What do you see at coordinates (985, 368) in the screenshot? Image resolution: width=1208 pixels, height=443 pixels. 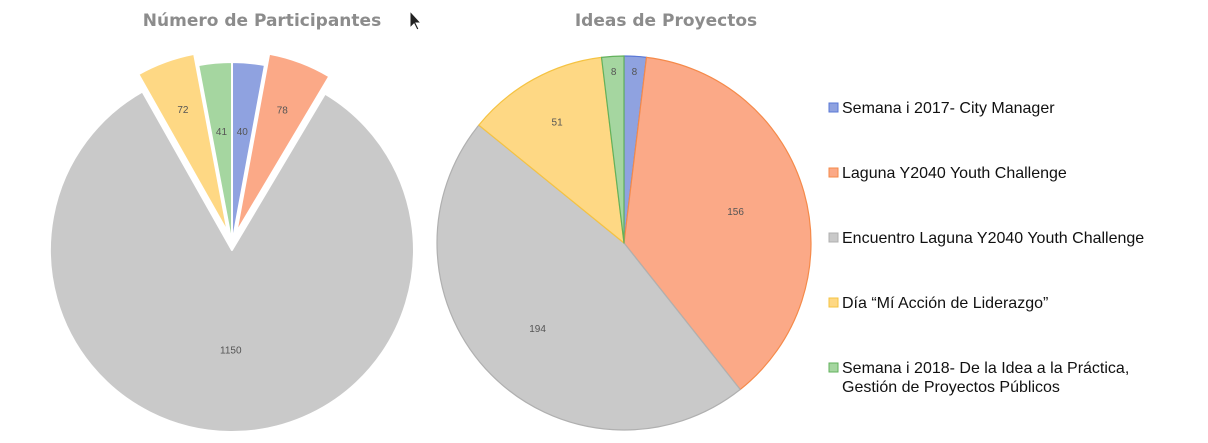 I see `legend-label: Semana i 2018- De la Idea a la Práctica,` at bounding box center [985, 368].